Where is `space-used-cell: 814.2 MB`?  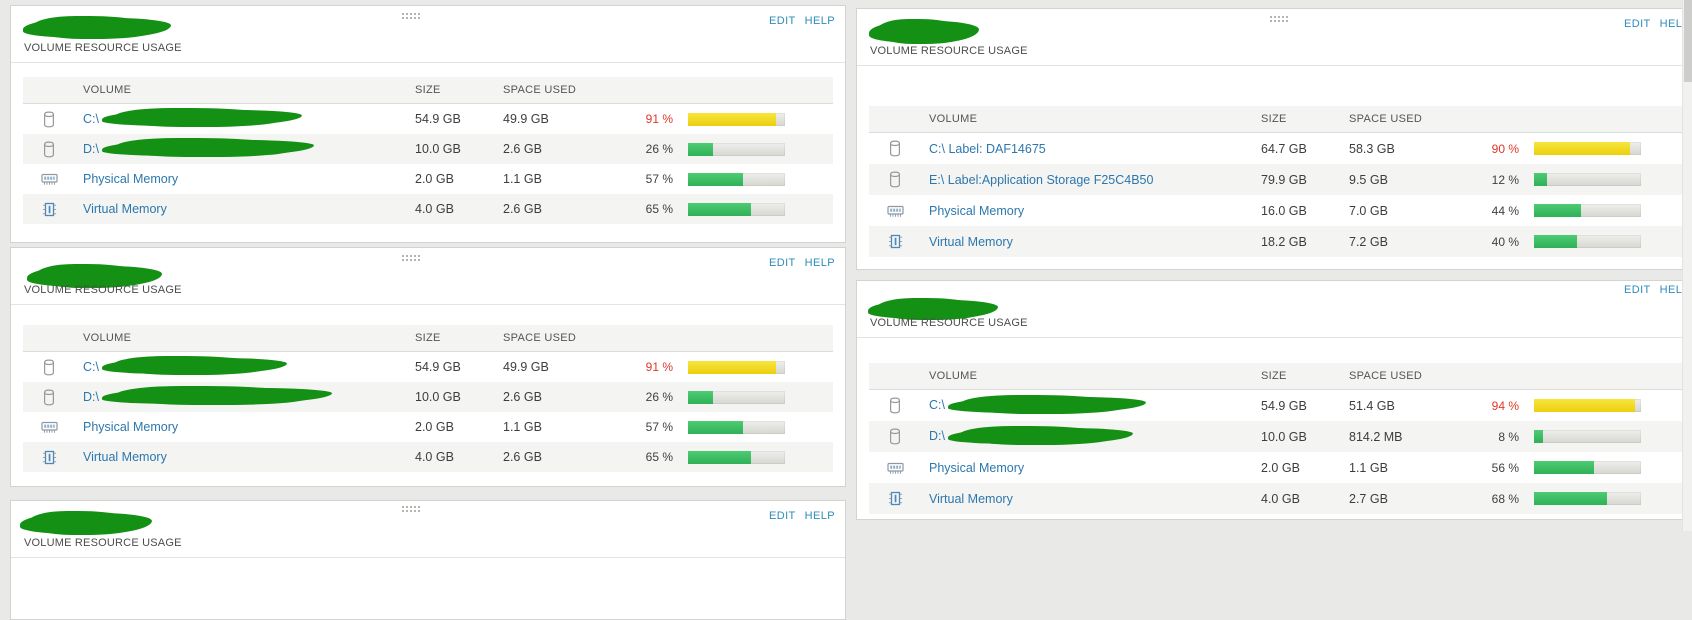 space-used-cell: 814.2 MB is located at coordinates (1376, 436).